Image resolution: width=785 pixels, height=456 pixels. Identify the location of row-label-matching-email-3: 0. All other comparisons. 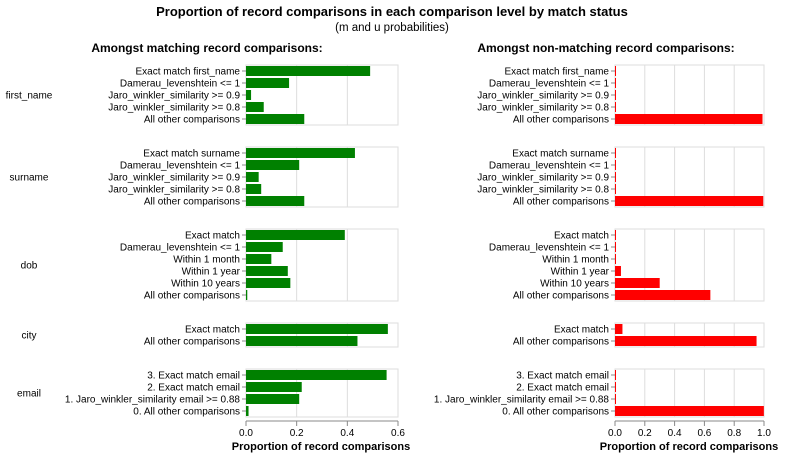
(186, 412).